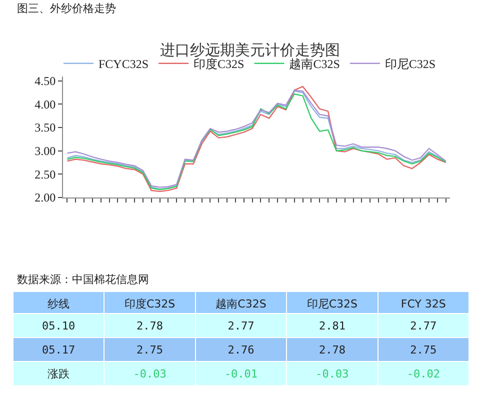 This screenshot has height=395, width=500. I want to click on category-label: 印尼C32S, so click(332, 304).